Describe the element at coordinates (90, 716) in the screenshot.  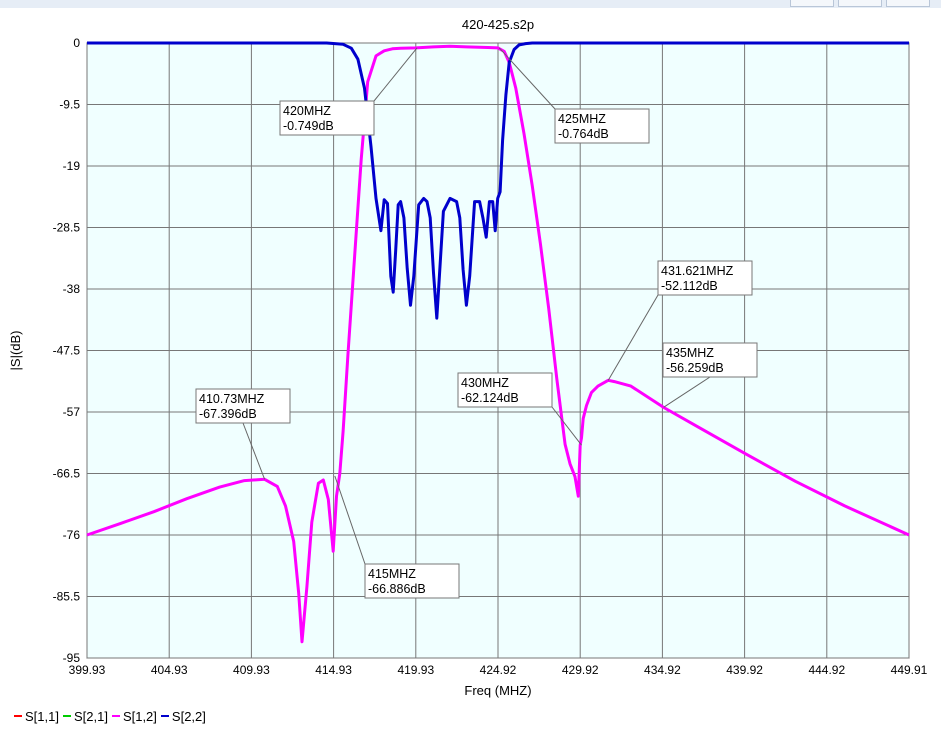
I see `legend-label: S[2,1]` at that location.